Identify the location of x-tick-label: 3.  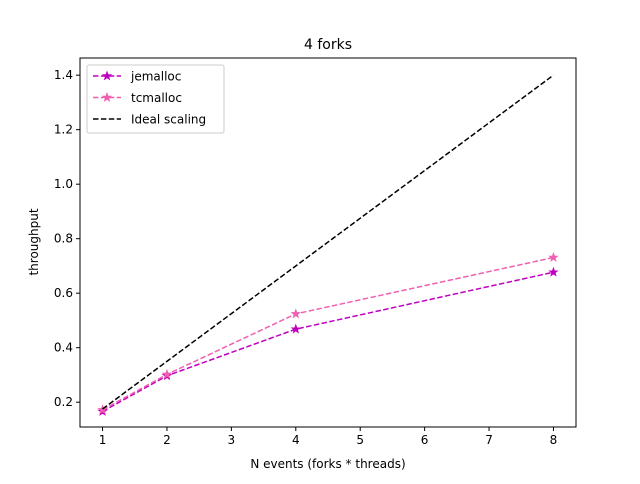
(232, 440).